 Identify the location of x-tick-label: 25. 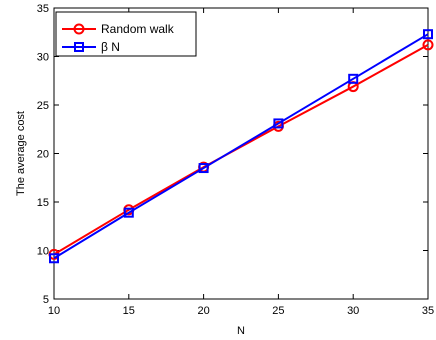
(278, 311).